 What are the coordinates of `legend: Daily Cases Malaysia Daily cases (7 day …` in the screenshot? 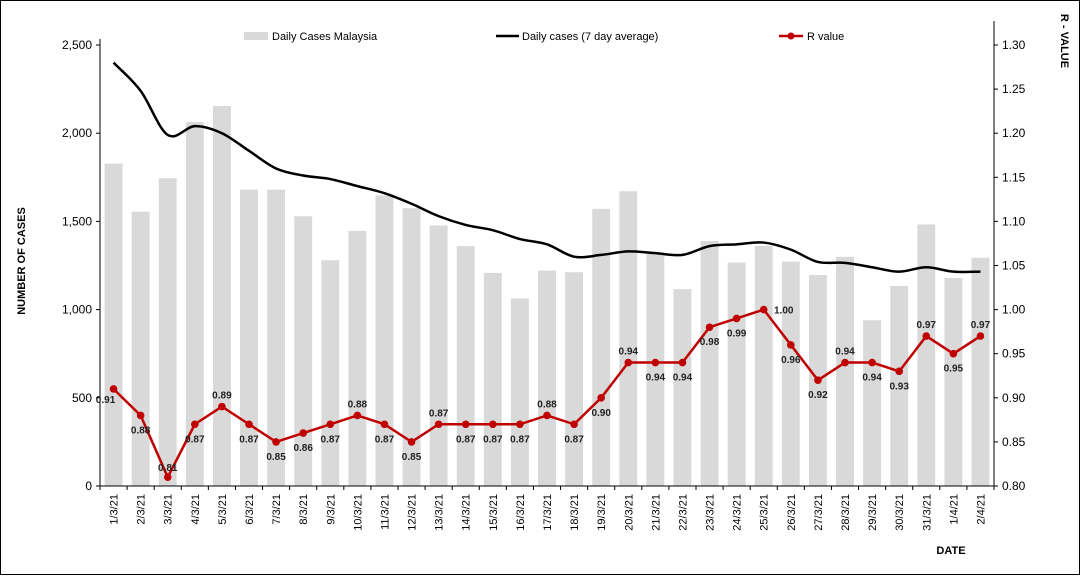 It's located at (544, 37).